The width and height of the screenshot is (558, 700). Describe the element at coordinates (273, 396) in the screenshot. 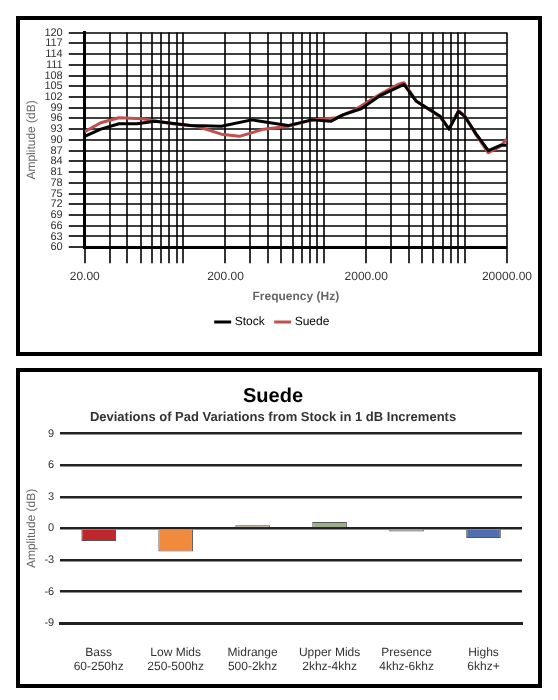

I see `chart-title: Suede` at that location.